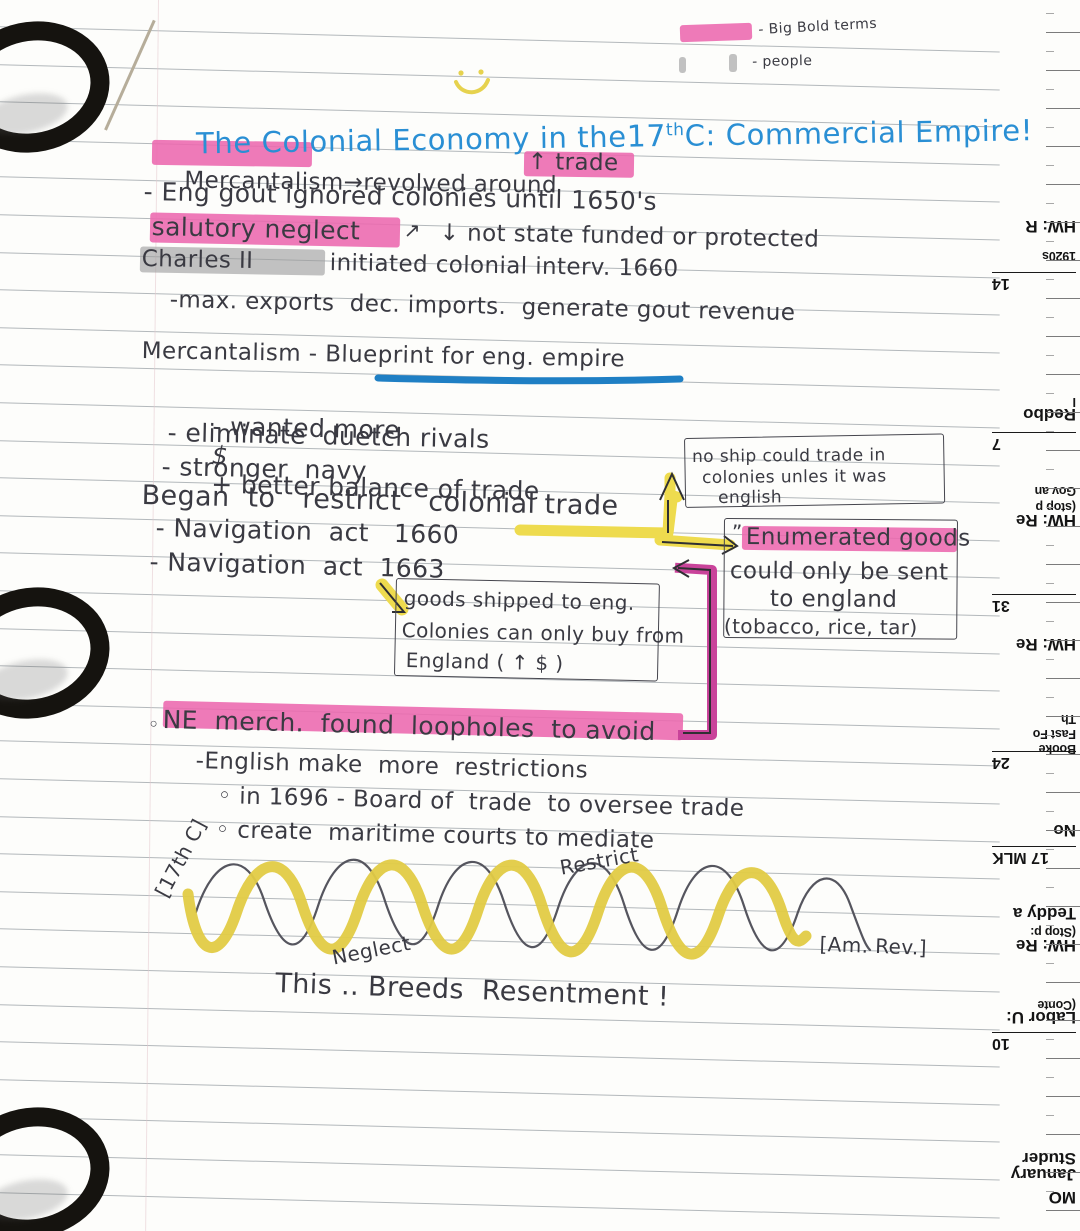  Describe the element at coordinates (1041, 1017) in the screenshot. I see `planner-entry: Labor U:` at that location.